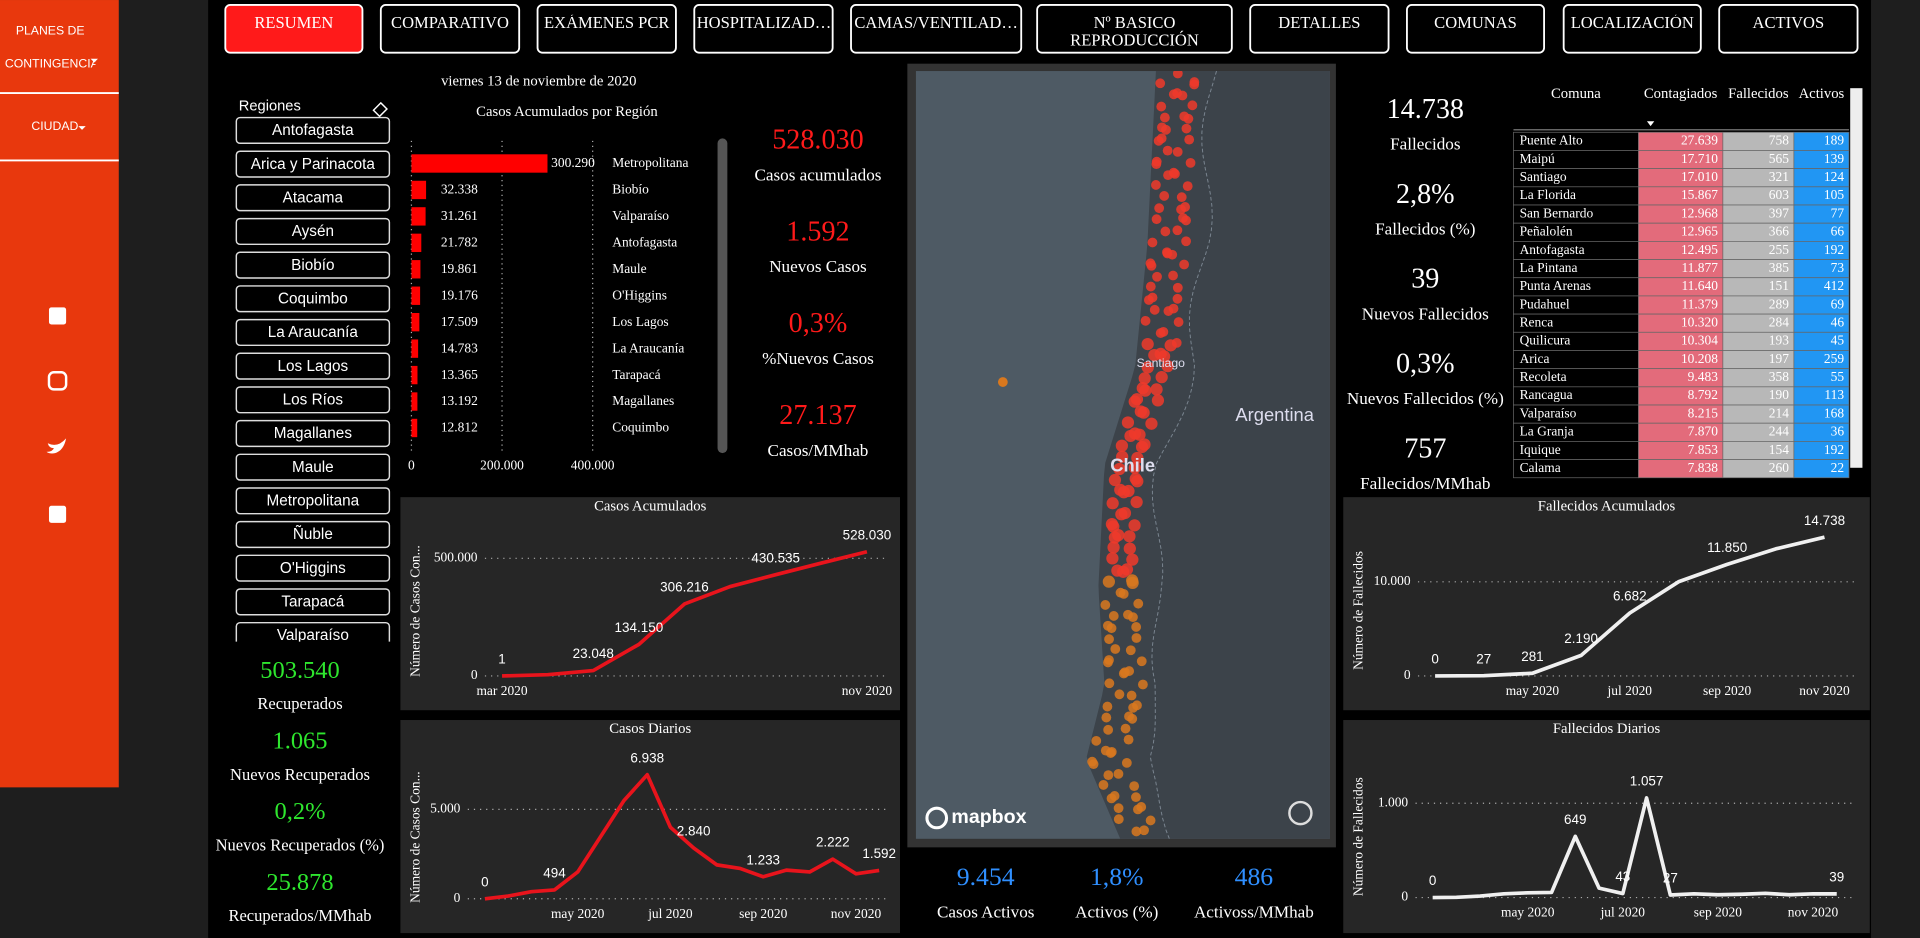 Image resolution: width=1920 pixels, height=938 pixels. Describe the element at coordinates (459, 215) in the screenshot. I see `bar-value-label: 31.261` at that location.